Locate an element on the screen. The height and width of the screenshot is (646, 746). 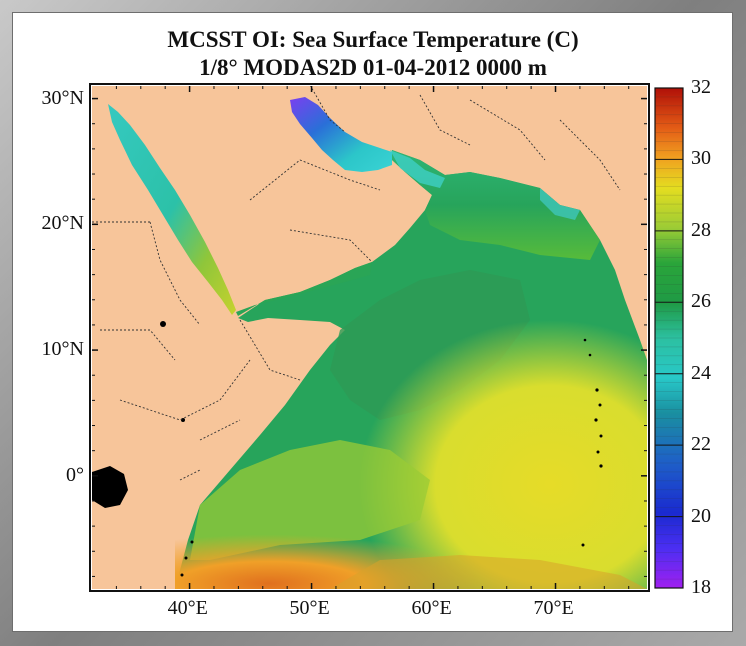
red-sea is located at coordinates (172, 209).